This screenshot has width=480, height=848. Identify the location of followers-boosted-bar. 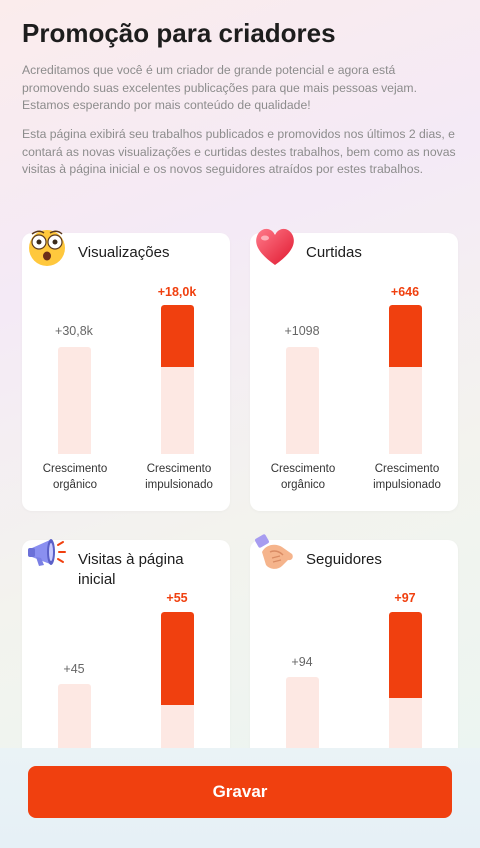
(405, 691).